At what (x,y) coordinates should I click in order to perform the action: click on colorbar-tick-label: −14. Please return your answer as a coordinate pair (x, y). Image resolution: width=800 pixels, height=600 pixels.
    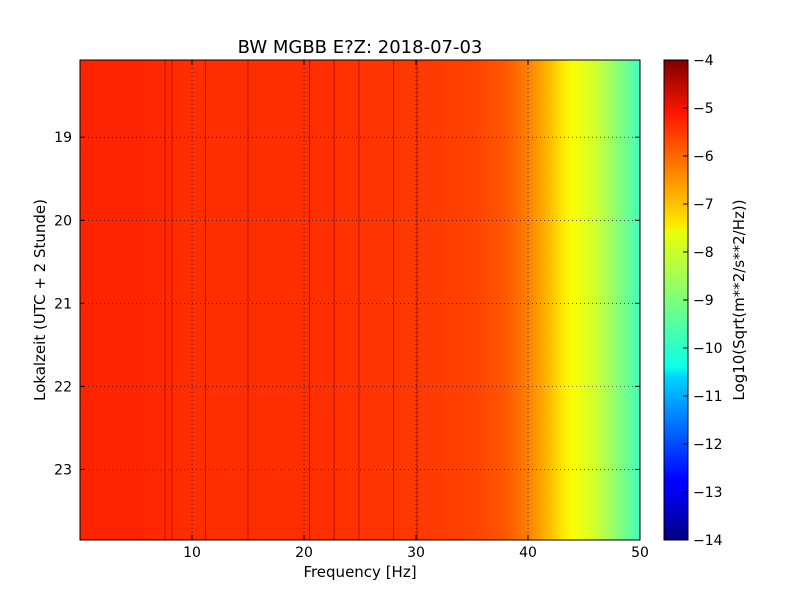
    Looking at the image, I should click on (708, 541).